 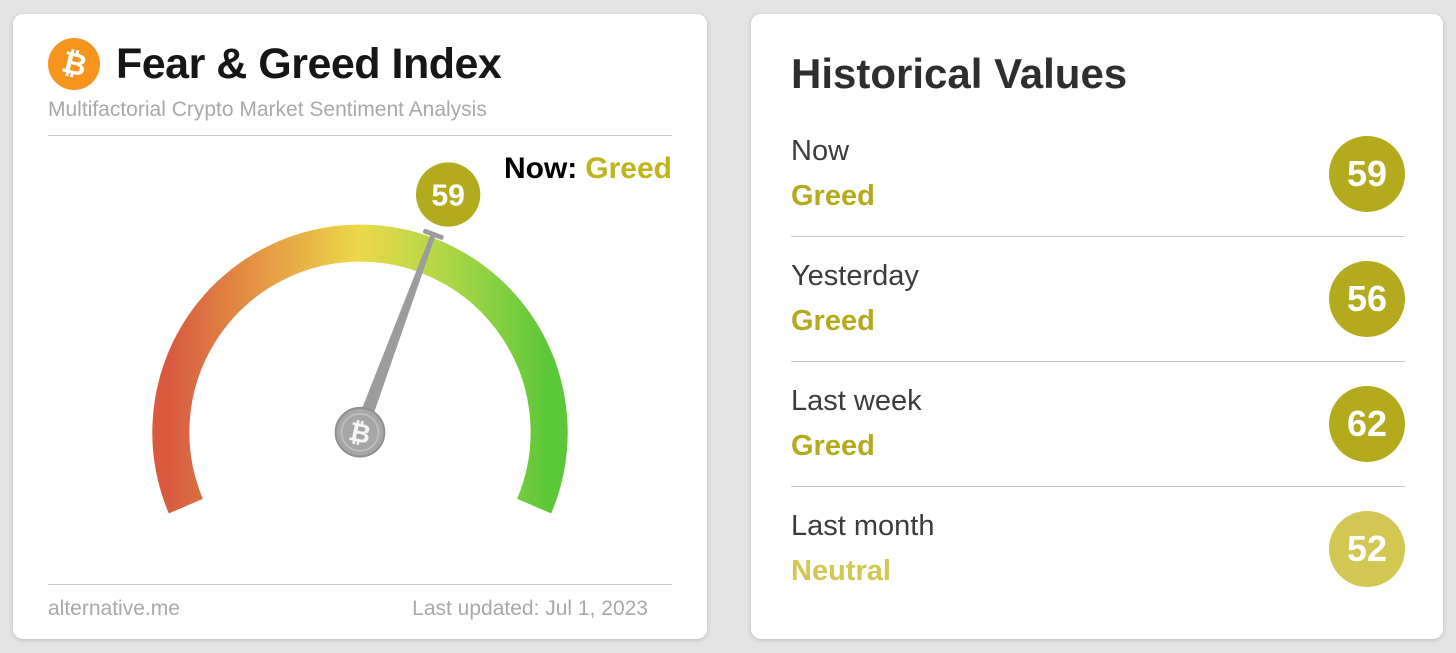 I want to click on row-text: Last month Neutral, so click(x=862, y=549).